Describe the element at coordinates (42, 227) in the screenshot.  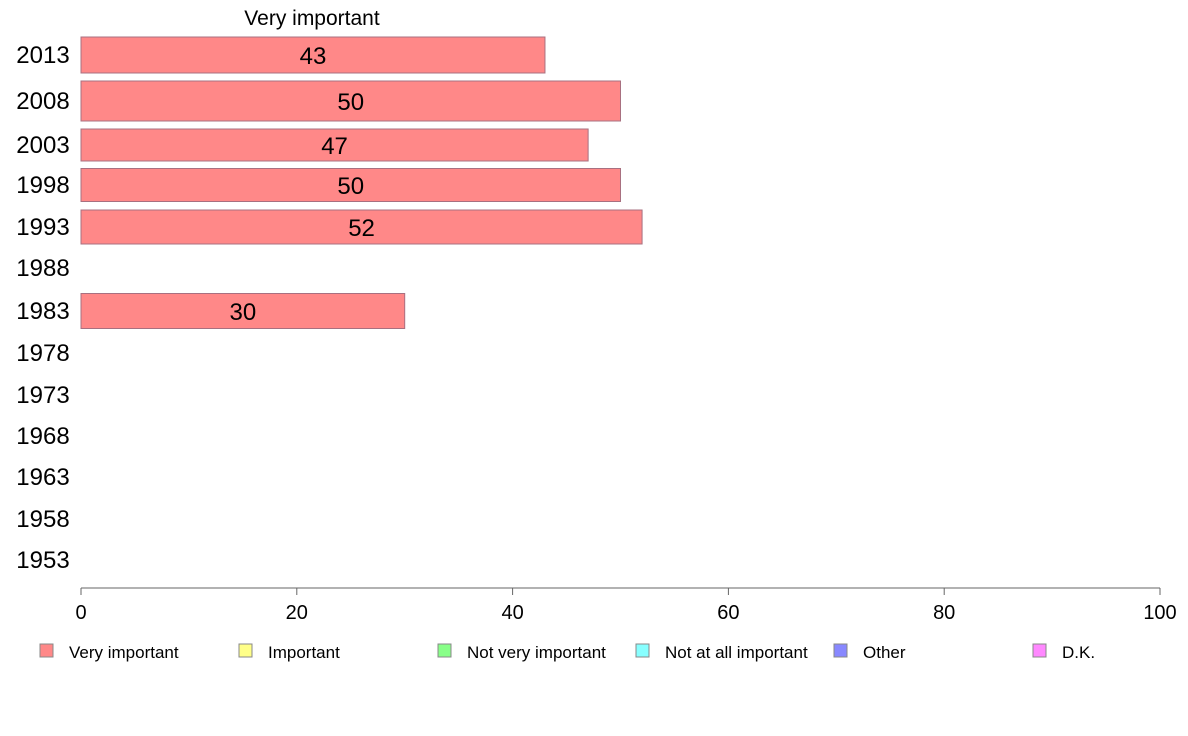
I see `year-label-1993: 1993` at that location.